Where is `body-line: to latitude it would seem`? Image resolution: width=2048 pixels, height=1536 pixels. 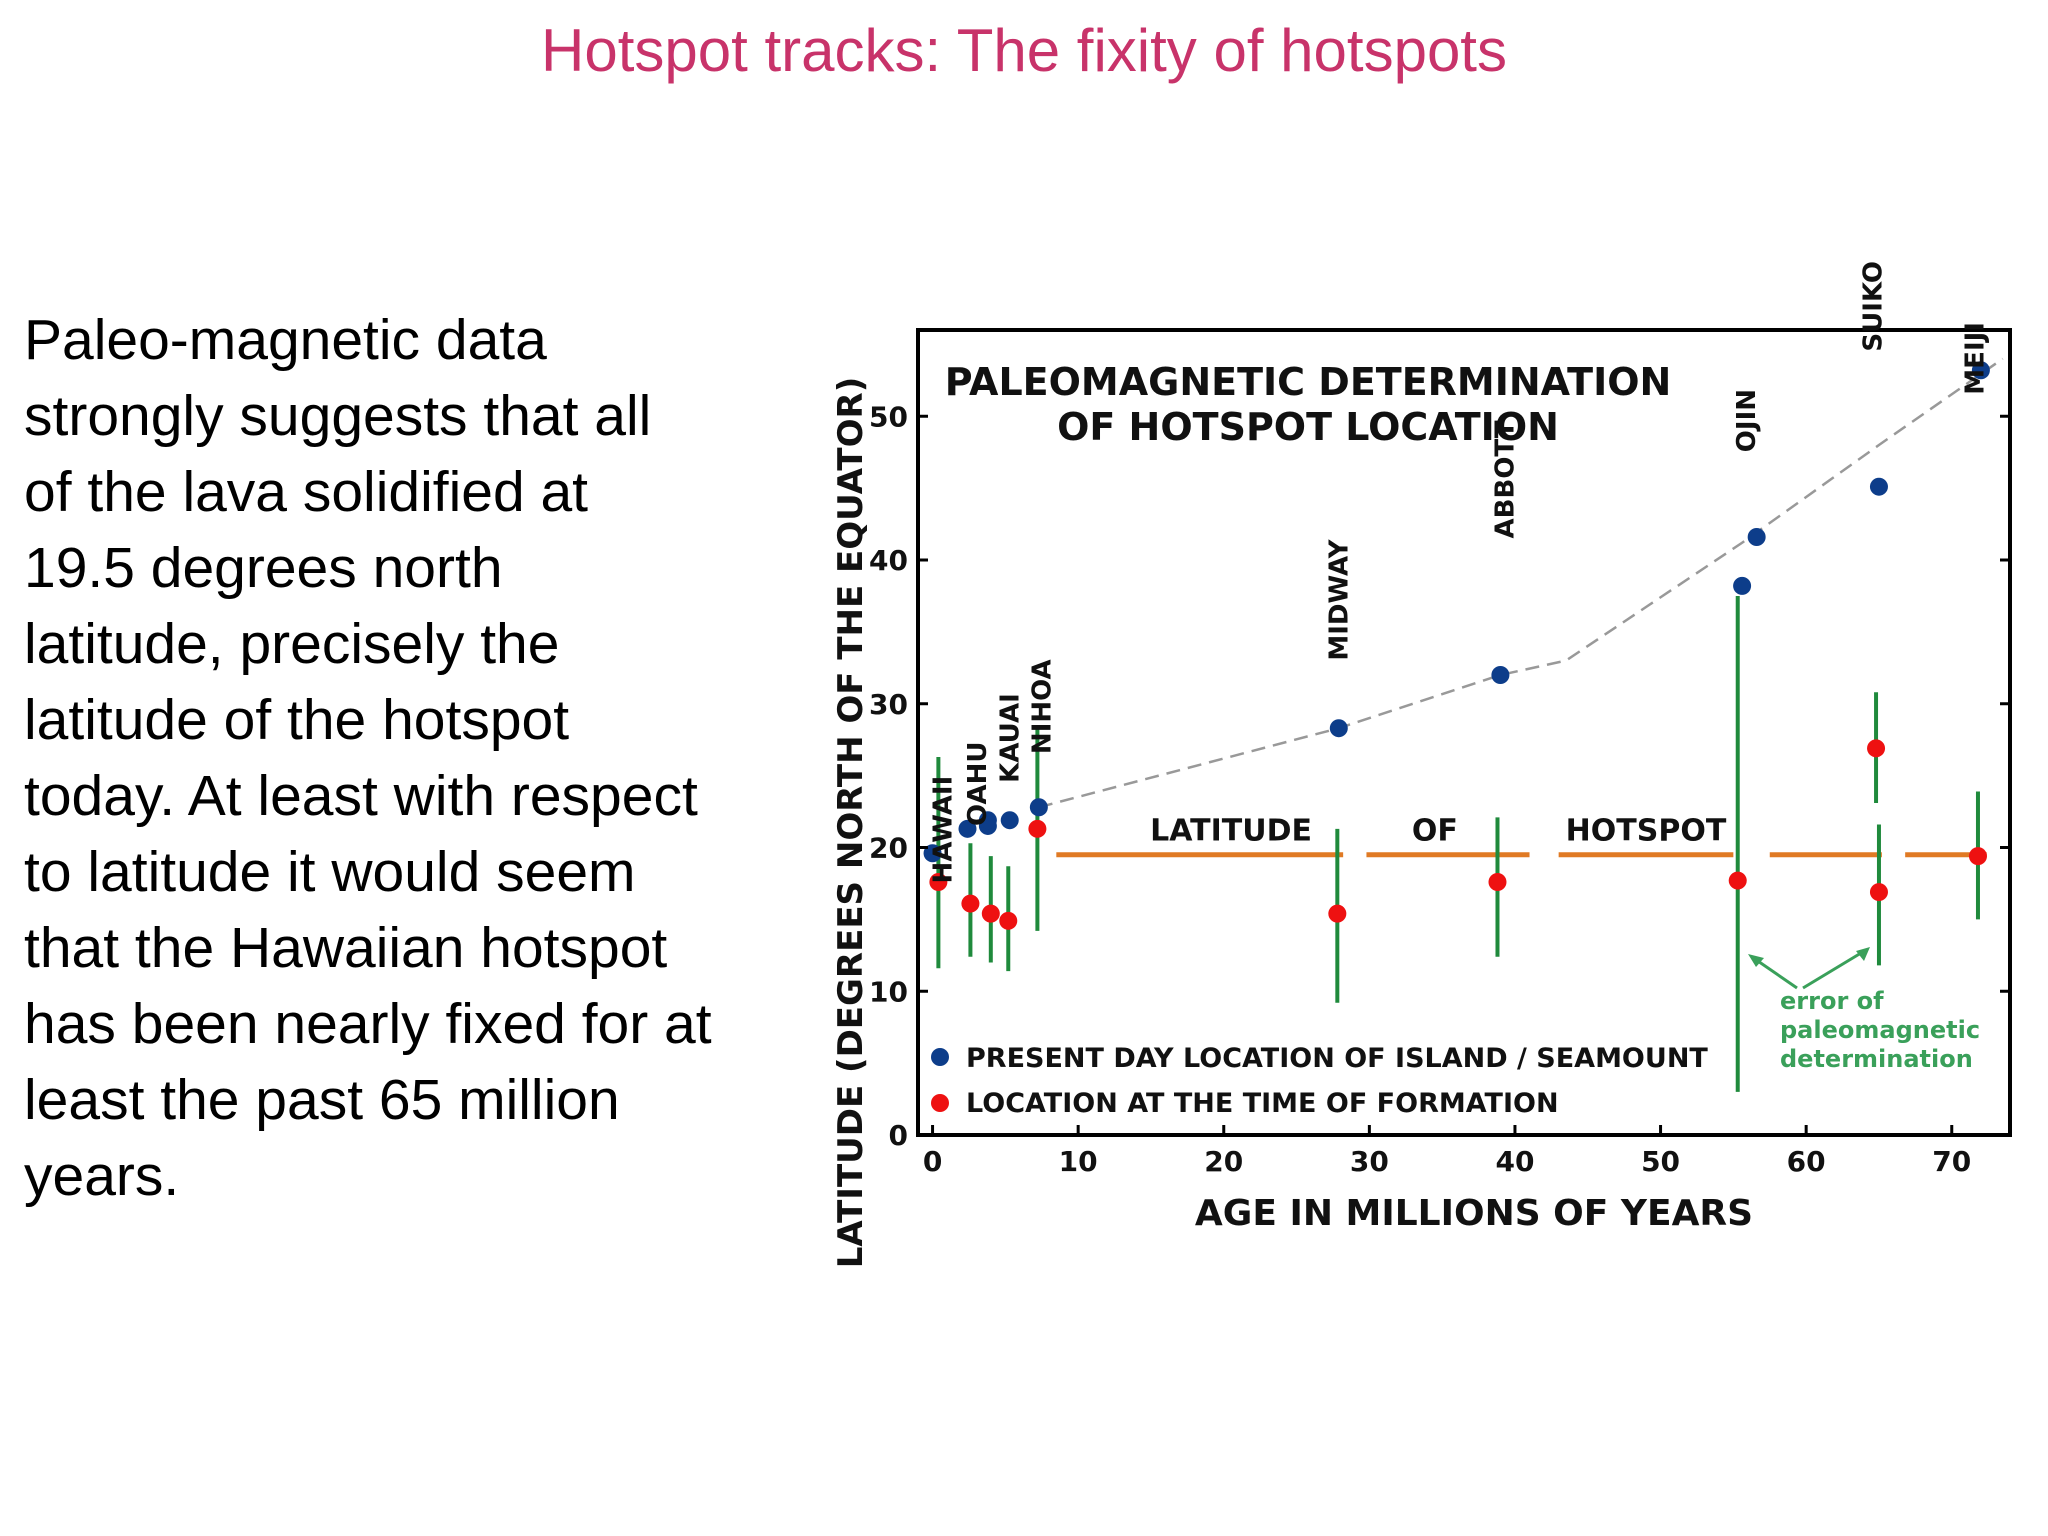 body-line: to latitude it would seem is located at coordinates (330, 872).